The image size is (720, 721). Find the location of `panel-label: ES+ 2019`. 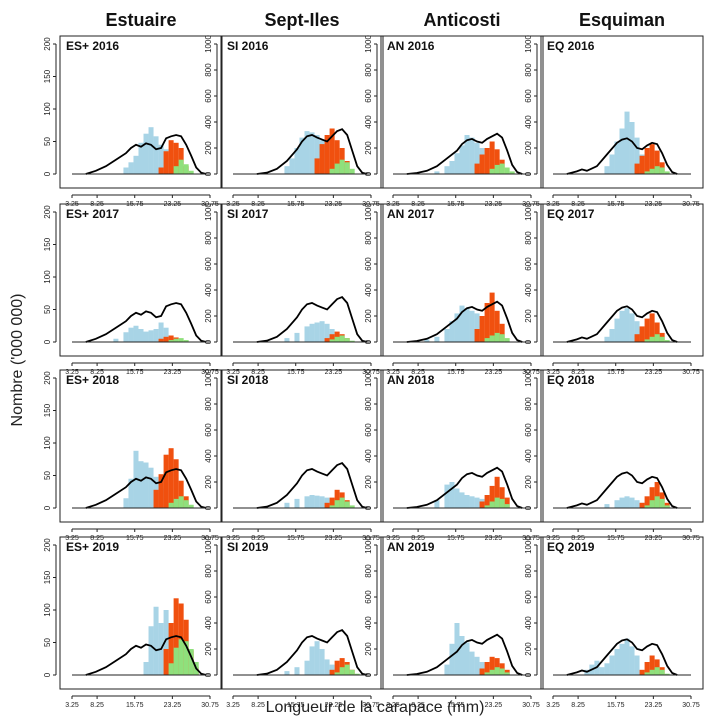

panel-label: ES+ 2019 is located at coordinates (92, 547).